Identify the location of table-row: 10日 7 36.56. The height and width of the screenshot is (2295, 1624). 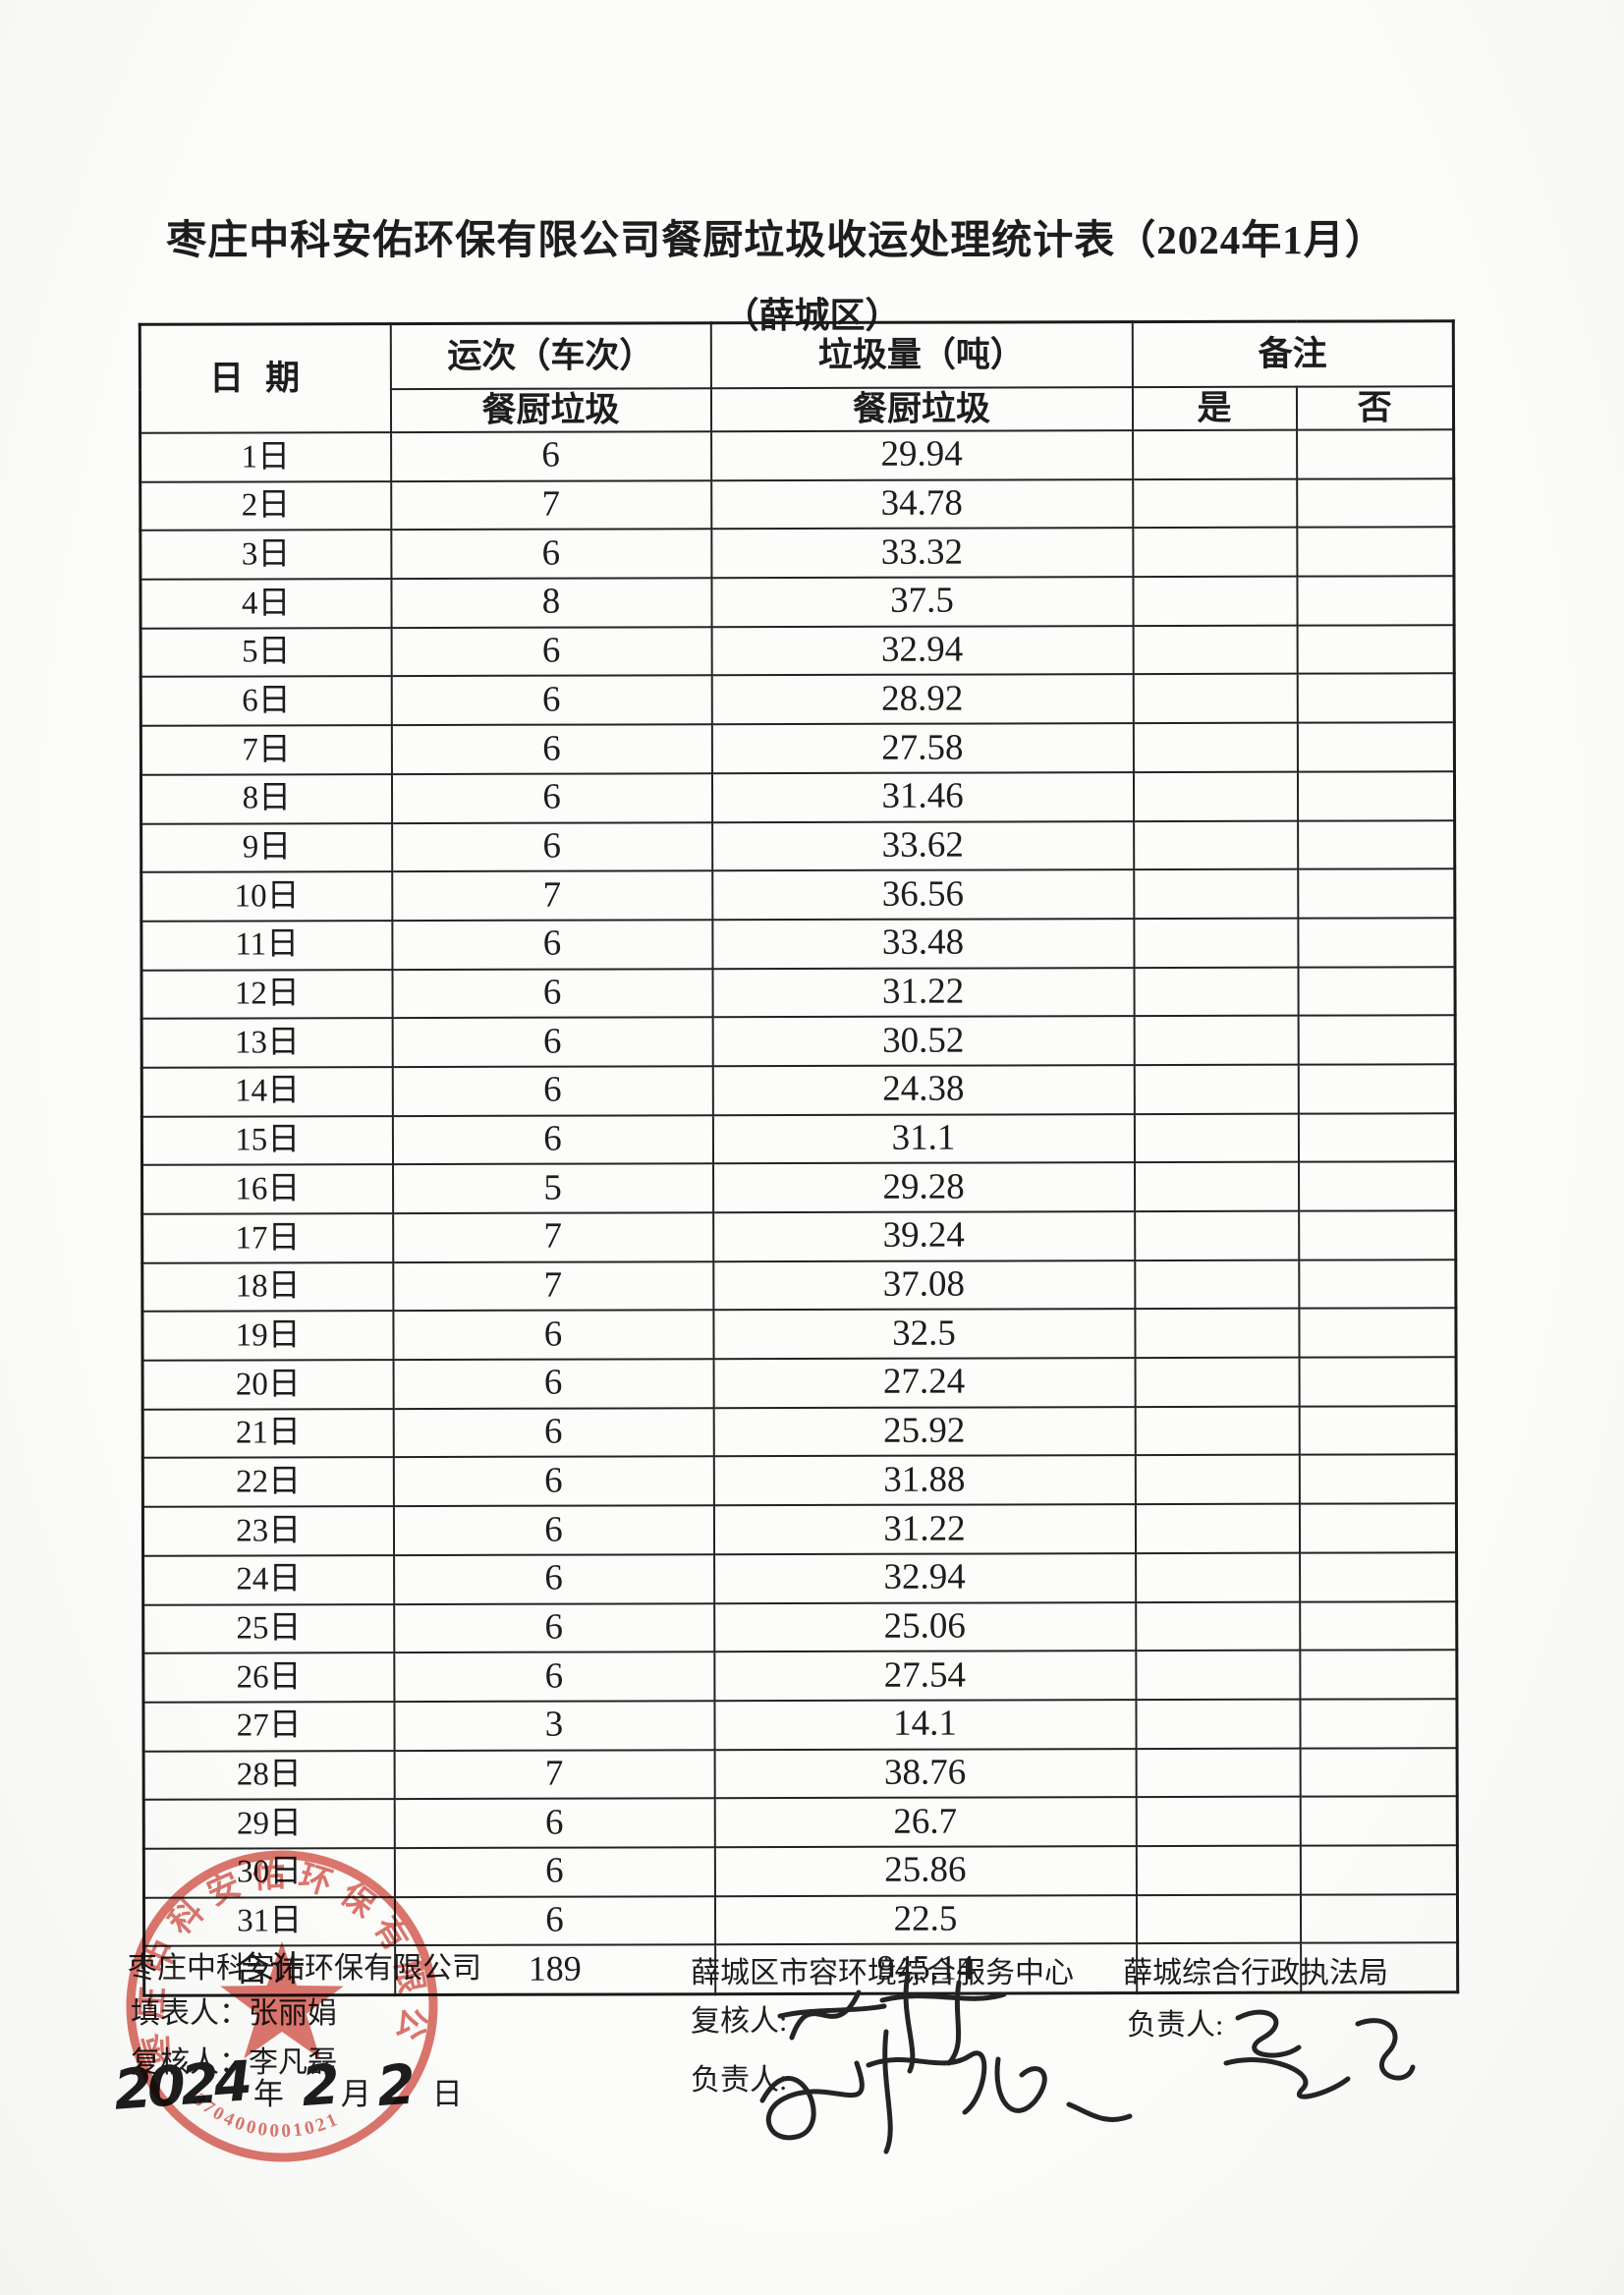
(797, 895).